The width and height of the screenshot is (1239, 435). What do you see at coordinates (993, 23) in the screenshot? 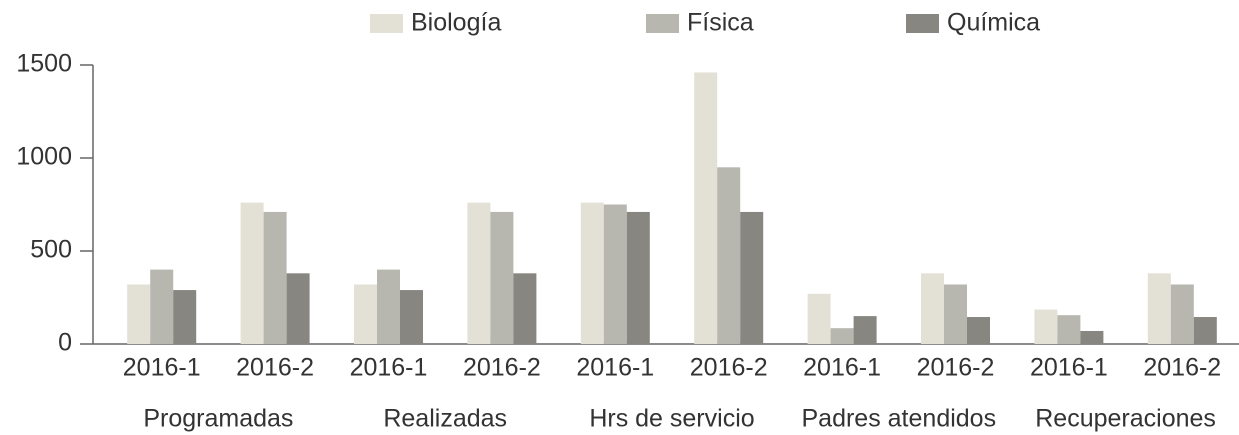
I see `legend-label: Química` at bounding box center [993, 23].